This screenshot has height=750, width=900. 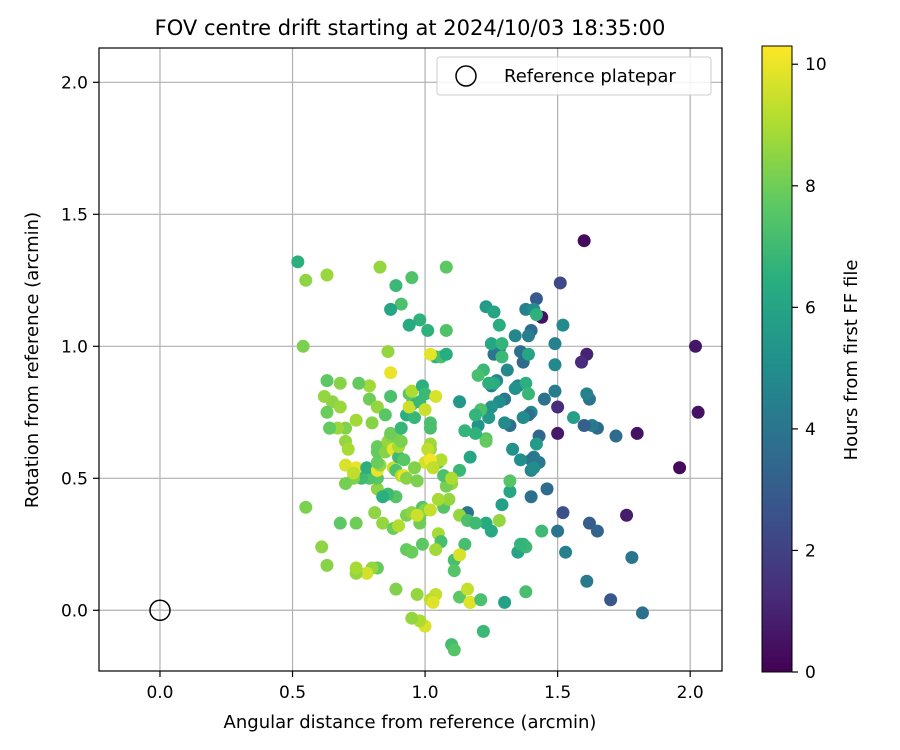 What do you see at coordinates (74, 347) in the screenshot?
I see `y-tick-label: 1.0` at bounding box center [74, 347].